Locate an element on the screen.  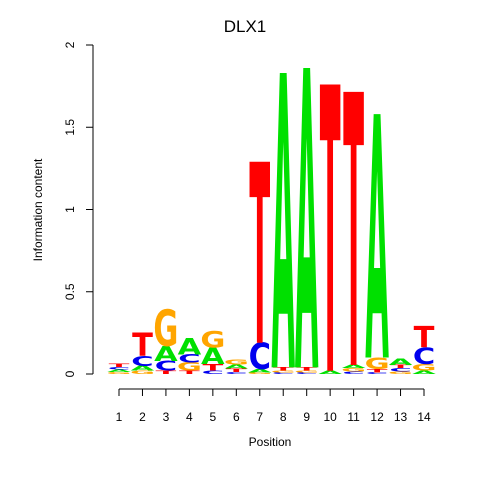
logo-letter-A-pos-3: A is located at coordinates (166, 355).